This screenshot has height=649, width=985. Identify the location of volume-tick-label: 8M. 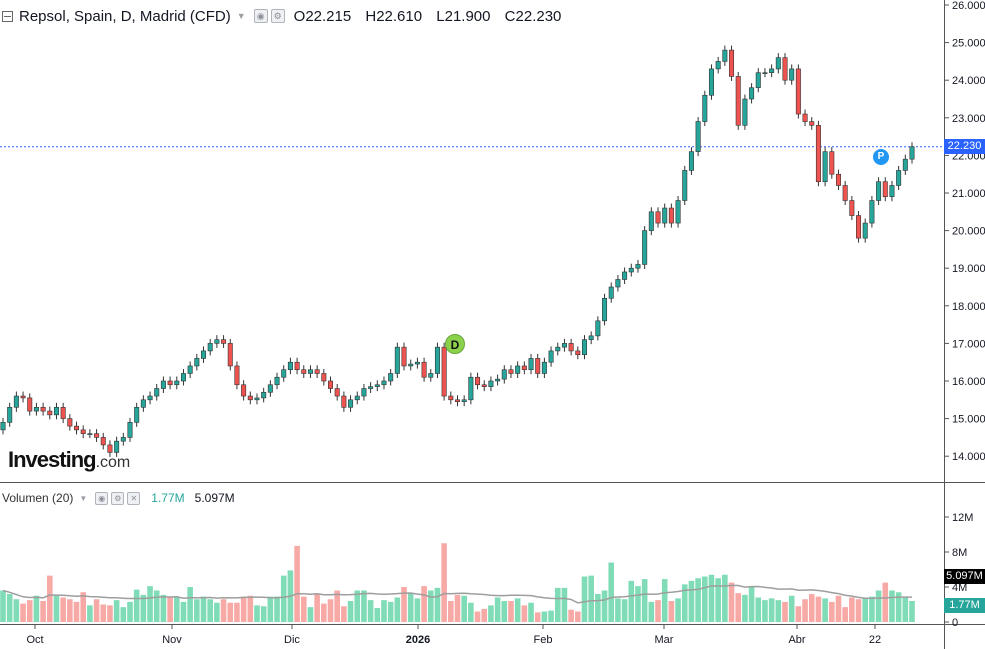
(959, 553).